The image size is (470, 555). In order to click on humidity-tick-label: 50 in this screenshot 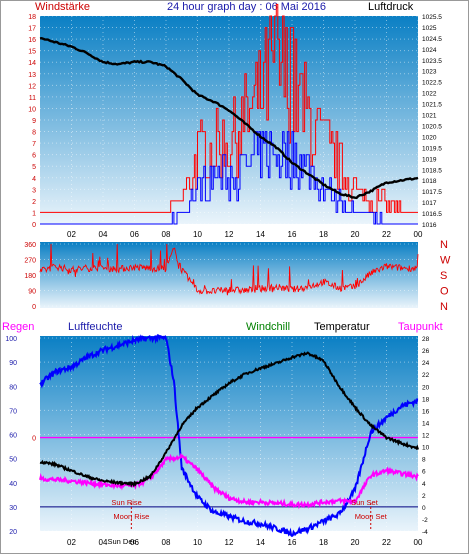, I will do `click(13, 460)`.